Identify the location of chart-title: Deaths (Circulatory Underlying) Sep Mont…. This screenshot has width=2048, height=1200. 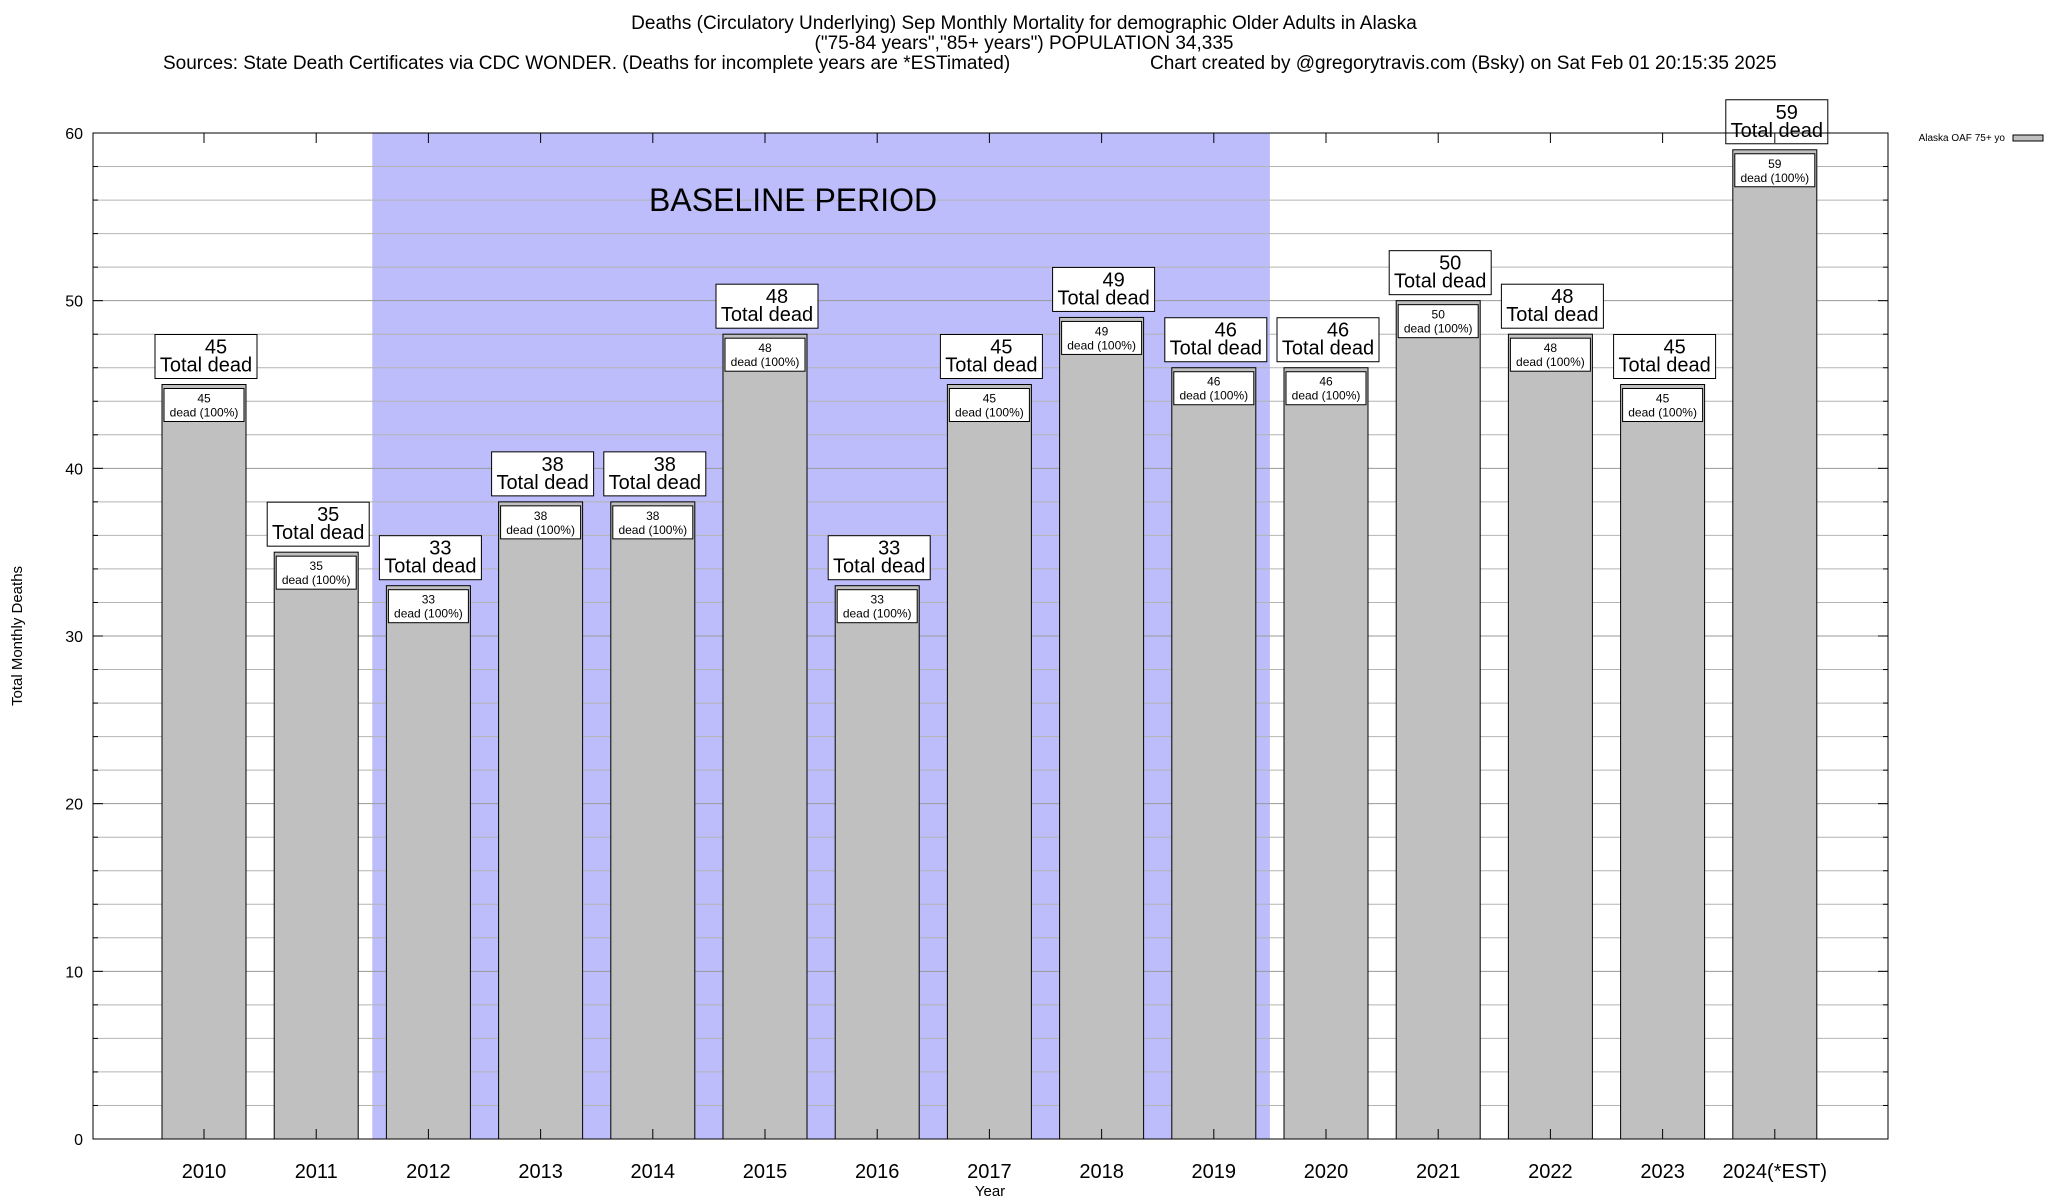
(1024, 23).